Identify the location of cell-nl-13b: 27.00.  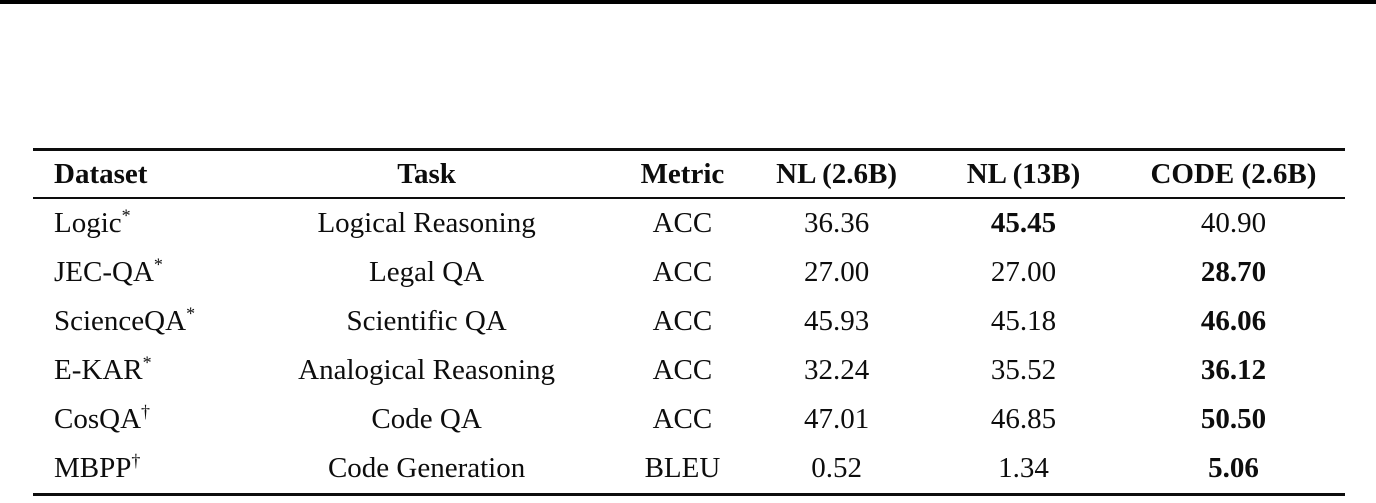
(1023, 272).